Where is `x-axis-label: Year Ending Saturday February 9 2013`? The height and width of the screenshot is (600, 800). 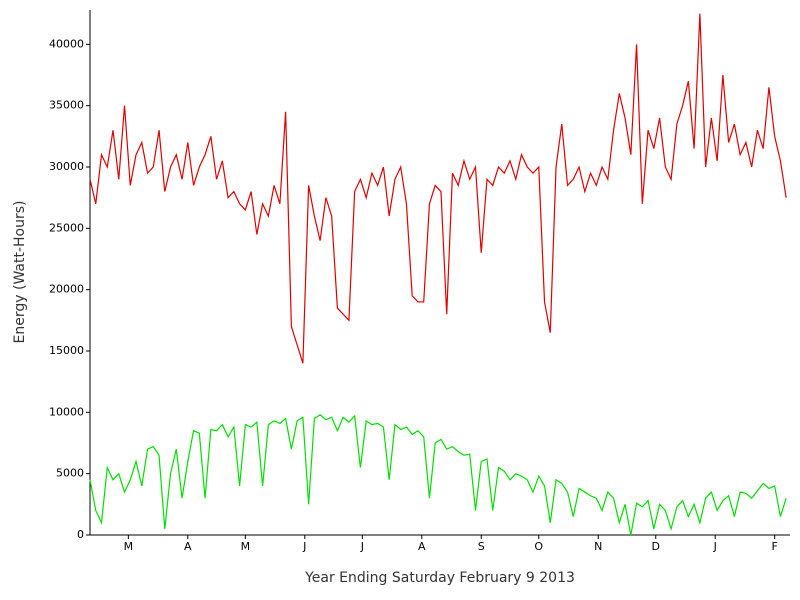
x-axis-label: Year Ending Saturday February 9 2013 is located at coordinates (439, 578).